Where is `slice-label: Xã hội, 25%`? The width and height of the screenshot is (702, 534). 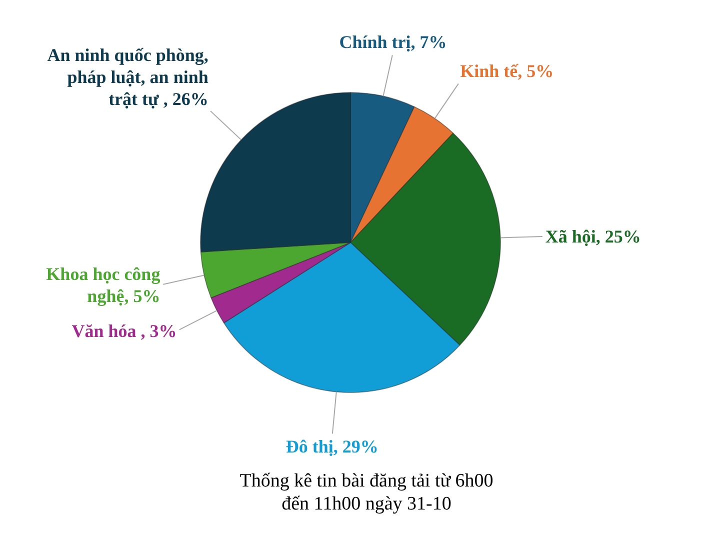 slice-label: Xã hội, 25% is located at coordinates (593, 236).